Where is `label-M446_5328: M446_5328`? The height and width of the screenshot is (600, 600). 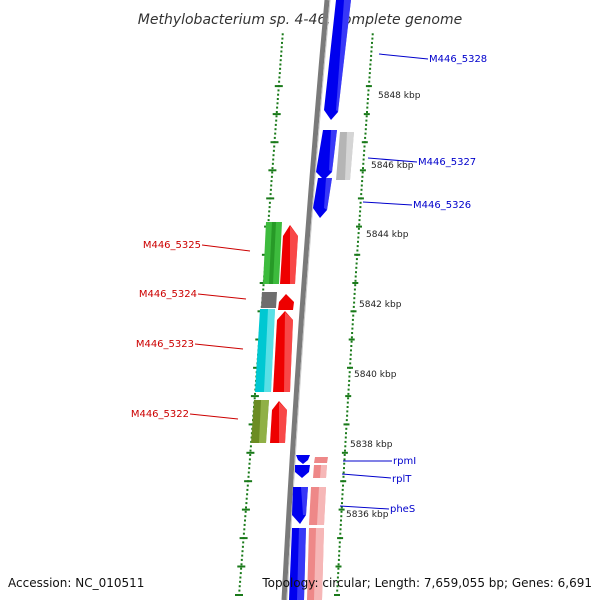
label-M446_5328: M446_5328 is located at coordinates (458, 59).